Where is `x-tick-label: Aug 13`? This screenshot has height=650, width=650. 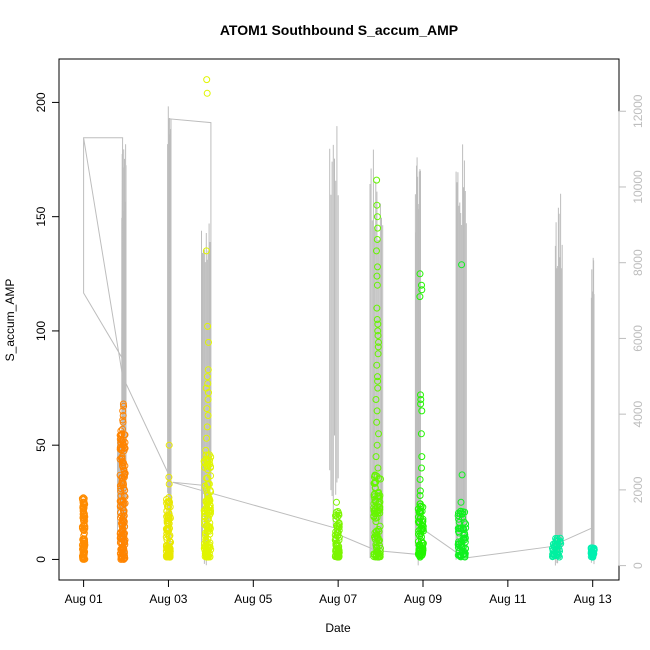
x-tick-label: Aug 13 is located at coordinates (593, 599).